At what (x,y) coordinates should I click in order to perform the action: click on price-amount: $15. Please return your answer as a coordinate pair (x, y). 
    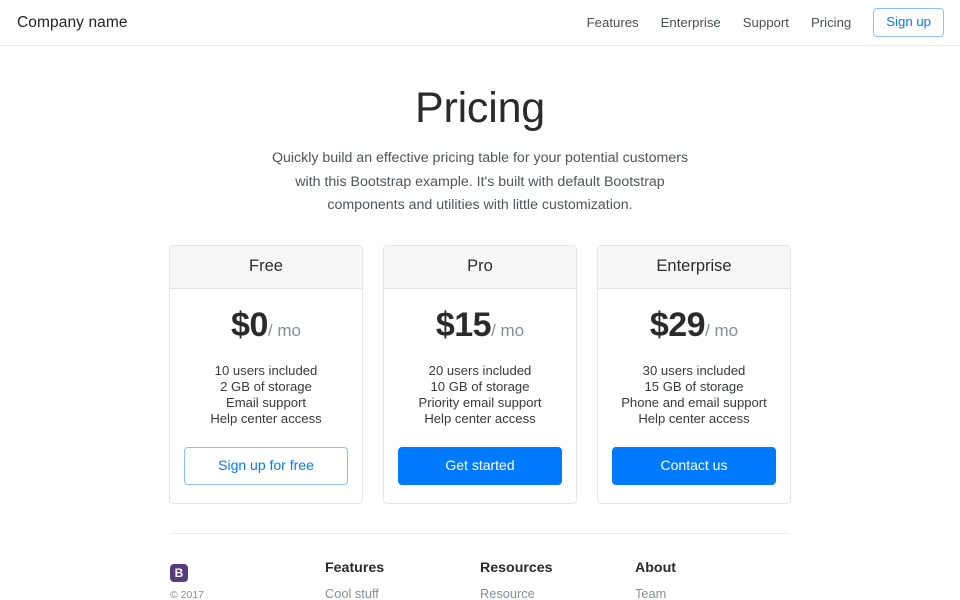
    Looking at the image, I should click on (463, 324).